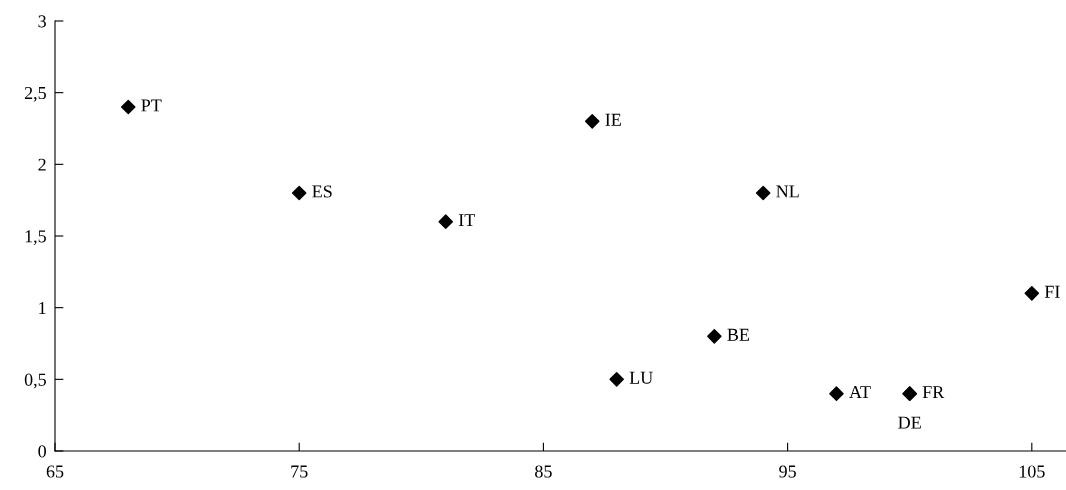 This screenshot has height=490, width=1066. I want to click on y-tick-label: 2,5, so click(35, 94).